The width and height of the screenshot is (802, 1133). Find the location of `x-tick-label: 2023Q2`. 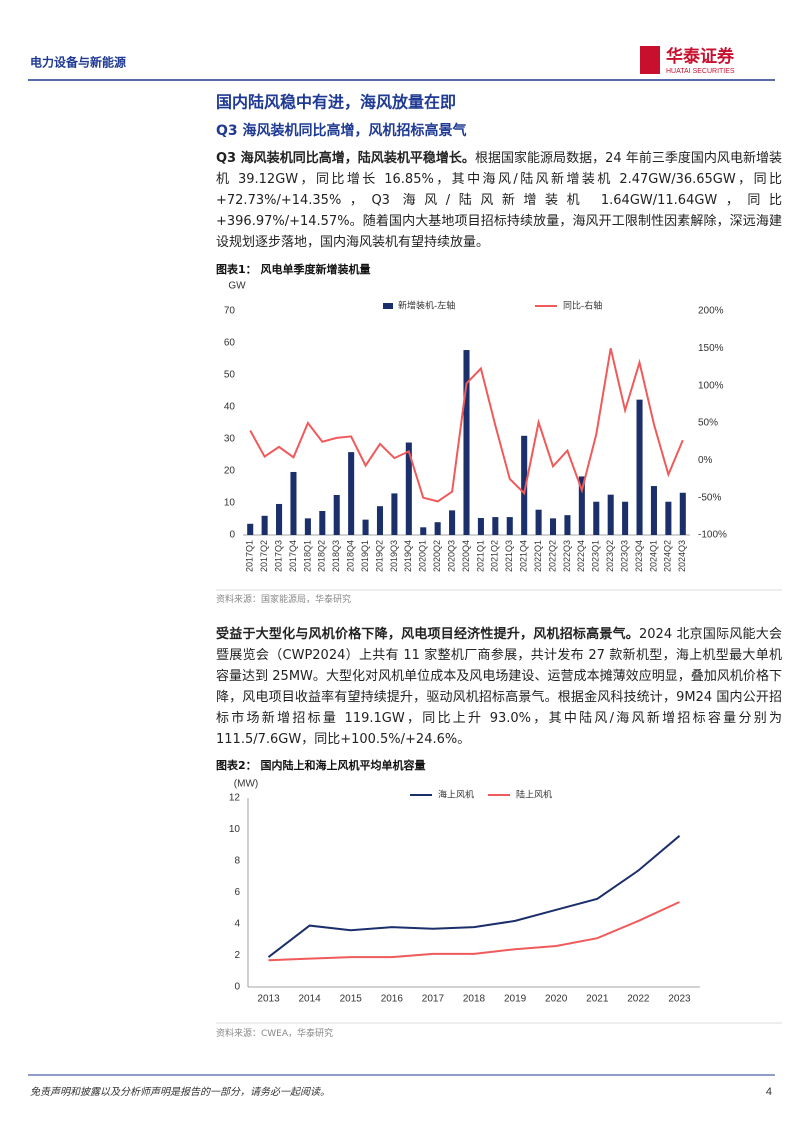

x-tick-label: 2023Q2 is located at coordinates (610, 556).